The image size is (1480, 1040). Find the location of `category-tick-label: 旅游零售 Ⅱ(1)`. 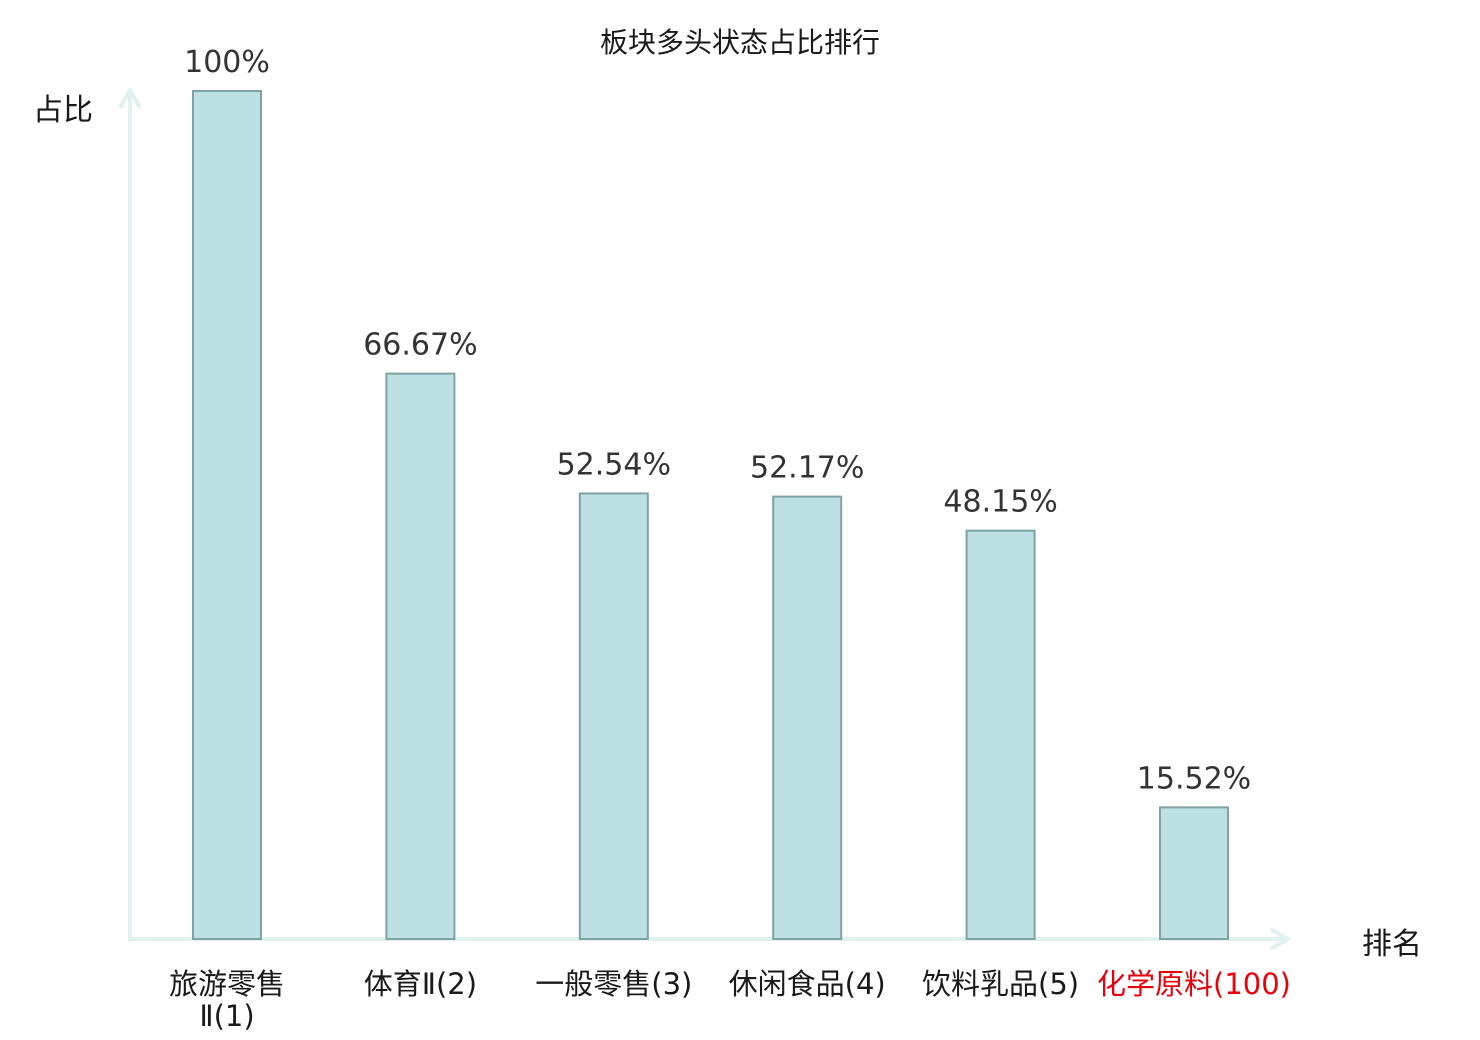

category-tick-label: 旅游零售 Ⅱ(1) is located at coordinates (227, 1000).